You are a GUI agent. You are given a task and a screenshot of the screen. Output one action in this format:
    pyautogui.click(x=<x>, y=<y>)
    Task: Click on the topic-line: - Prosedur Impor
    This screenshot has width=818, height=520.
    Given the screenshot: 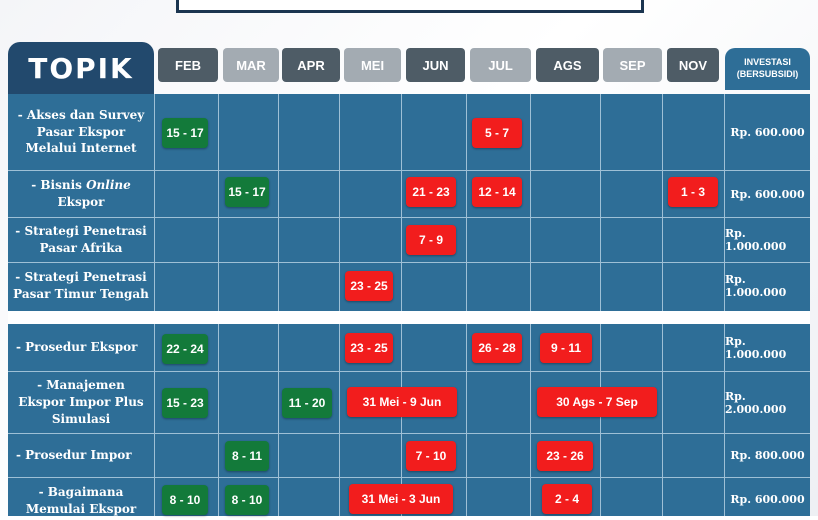 What is the action you would take?
    pyautogui.click(x=74, y=455)
    